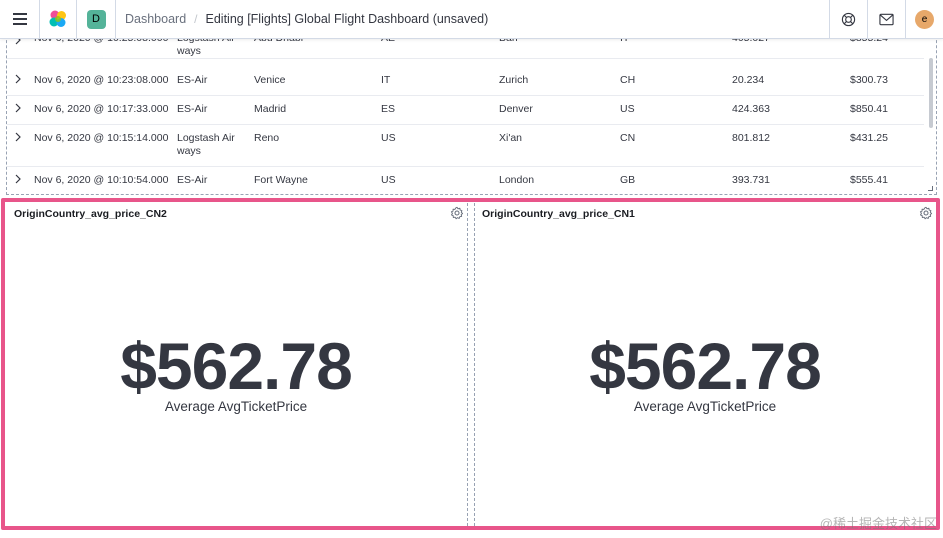 The height and width of the screenshot is (538, 943). I want to click on dest-country-cell: GB, so click(628, 180).